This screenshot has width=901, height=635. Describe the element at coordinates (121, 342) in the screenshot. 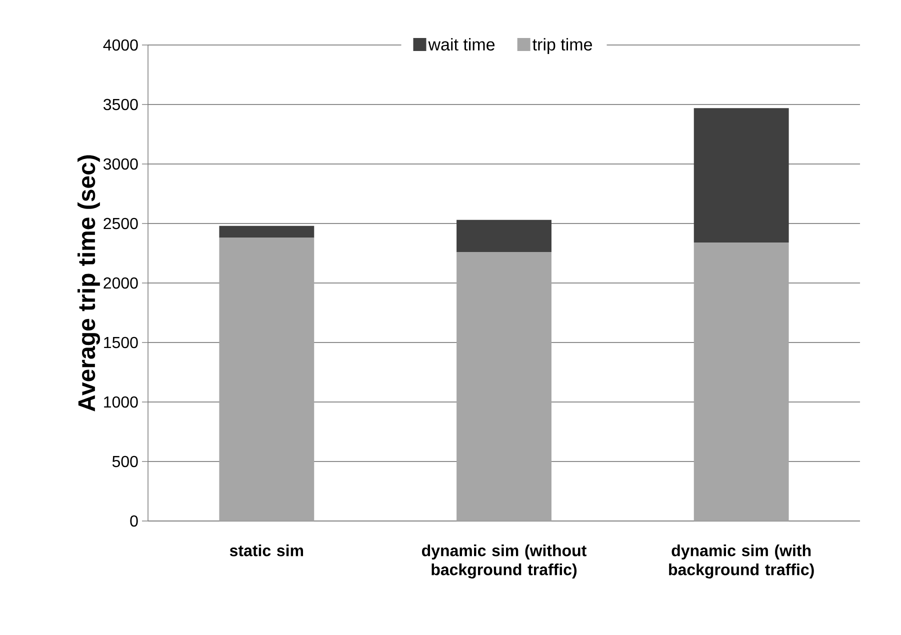

I see `y-tick-label: 1500` at that location.